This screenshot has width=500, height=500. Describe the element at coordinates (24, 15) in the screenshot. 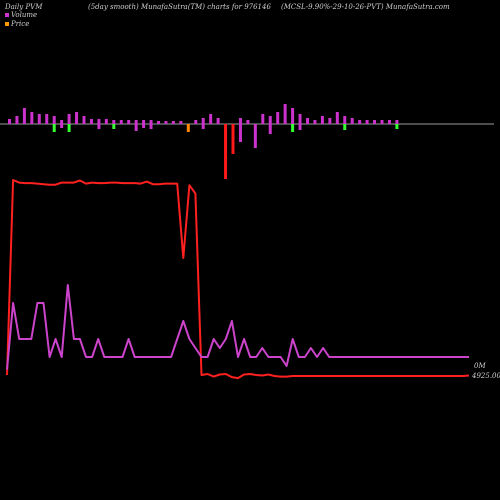

I see `legend-volume-label: Volume` at that location.